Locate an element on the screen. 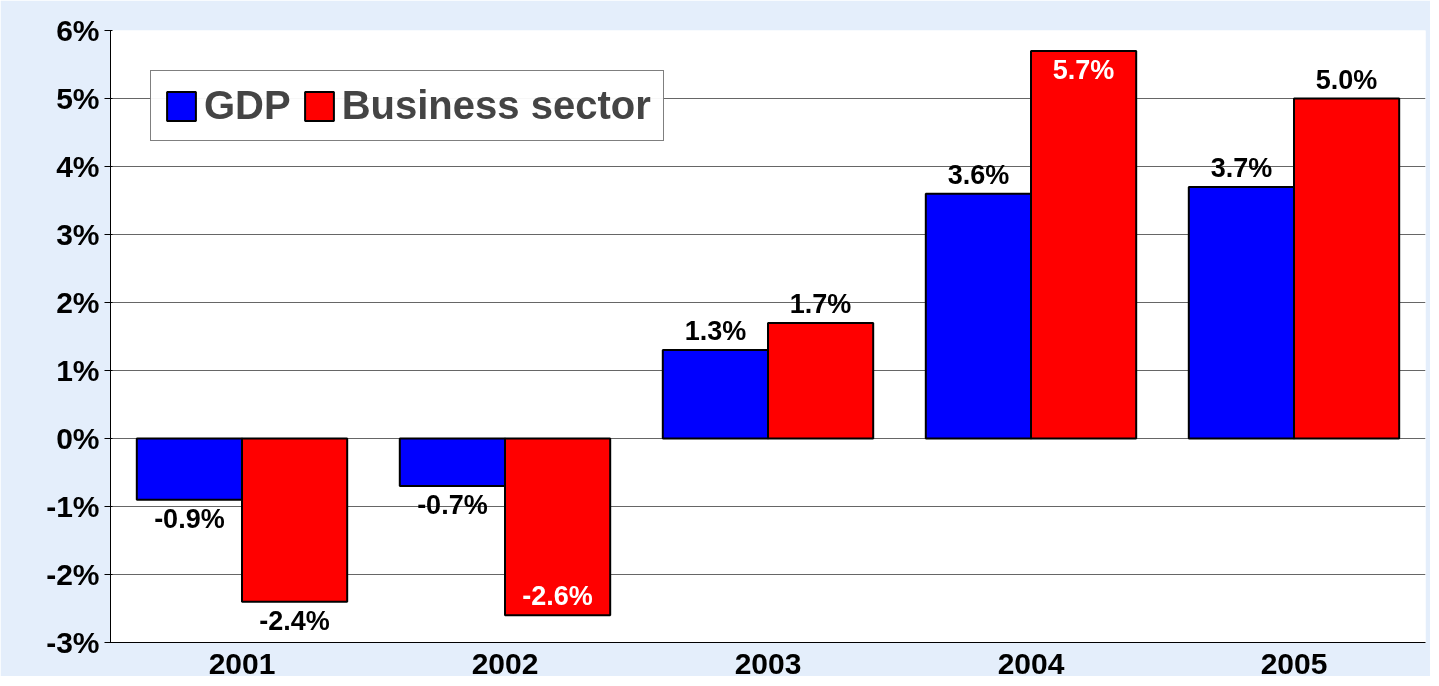 The width and height of the screenshot is (1439, 686). y-tick-label: 0% is located at coordinates (78, 438).